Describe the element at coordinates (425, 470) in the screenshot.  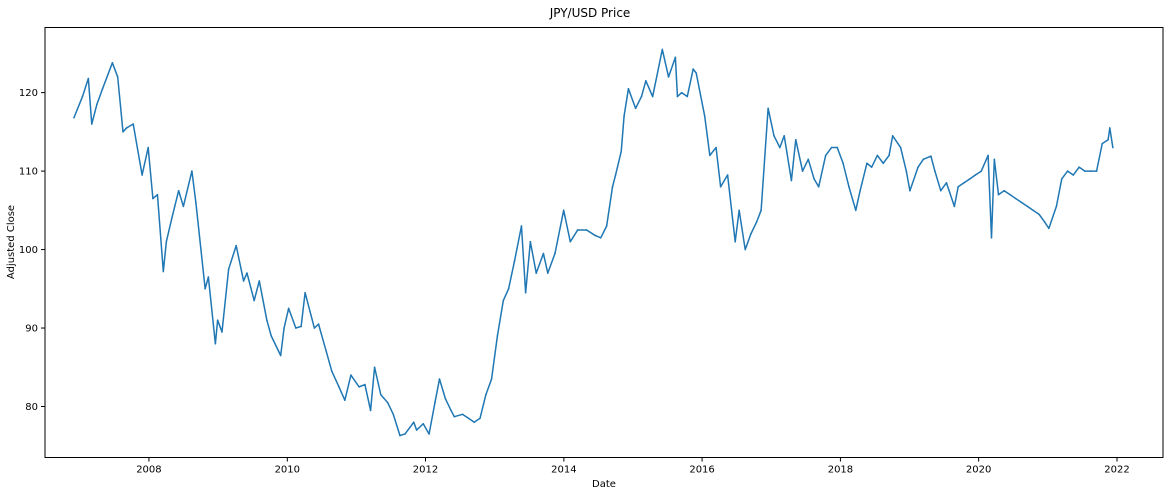
I see `x-tick-label: 2012` at that location.